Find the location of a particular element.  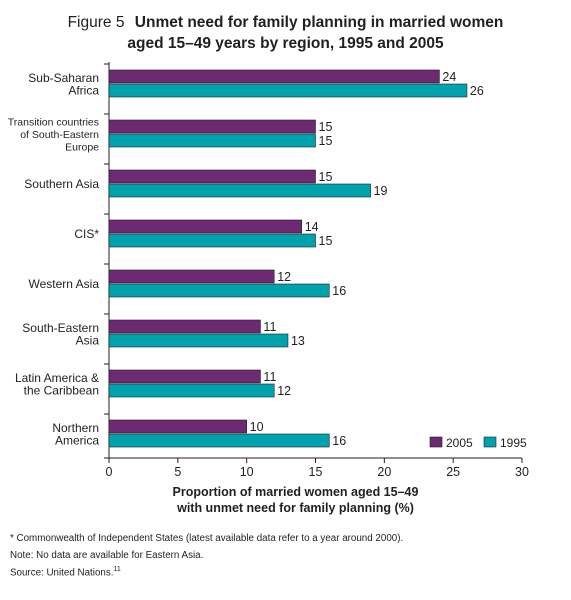

figure-label: Figure 5 is located at coordinates (96, 22).